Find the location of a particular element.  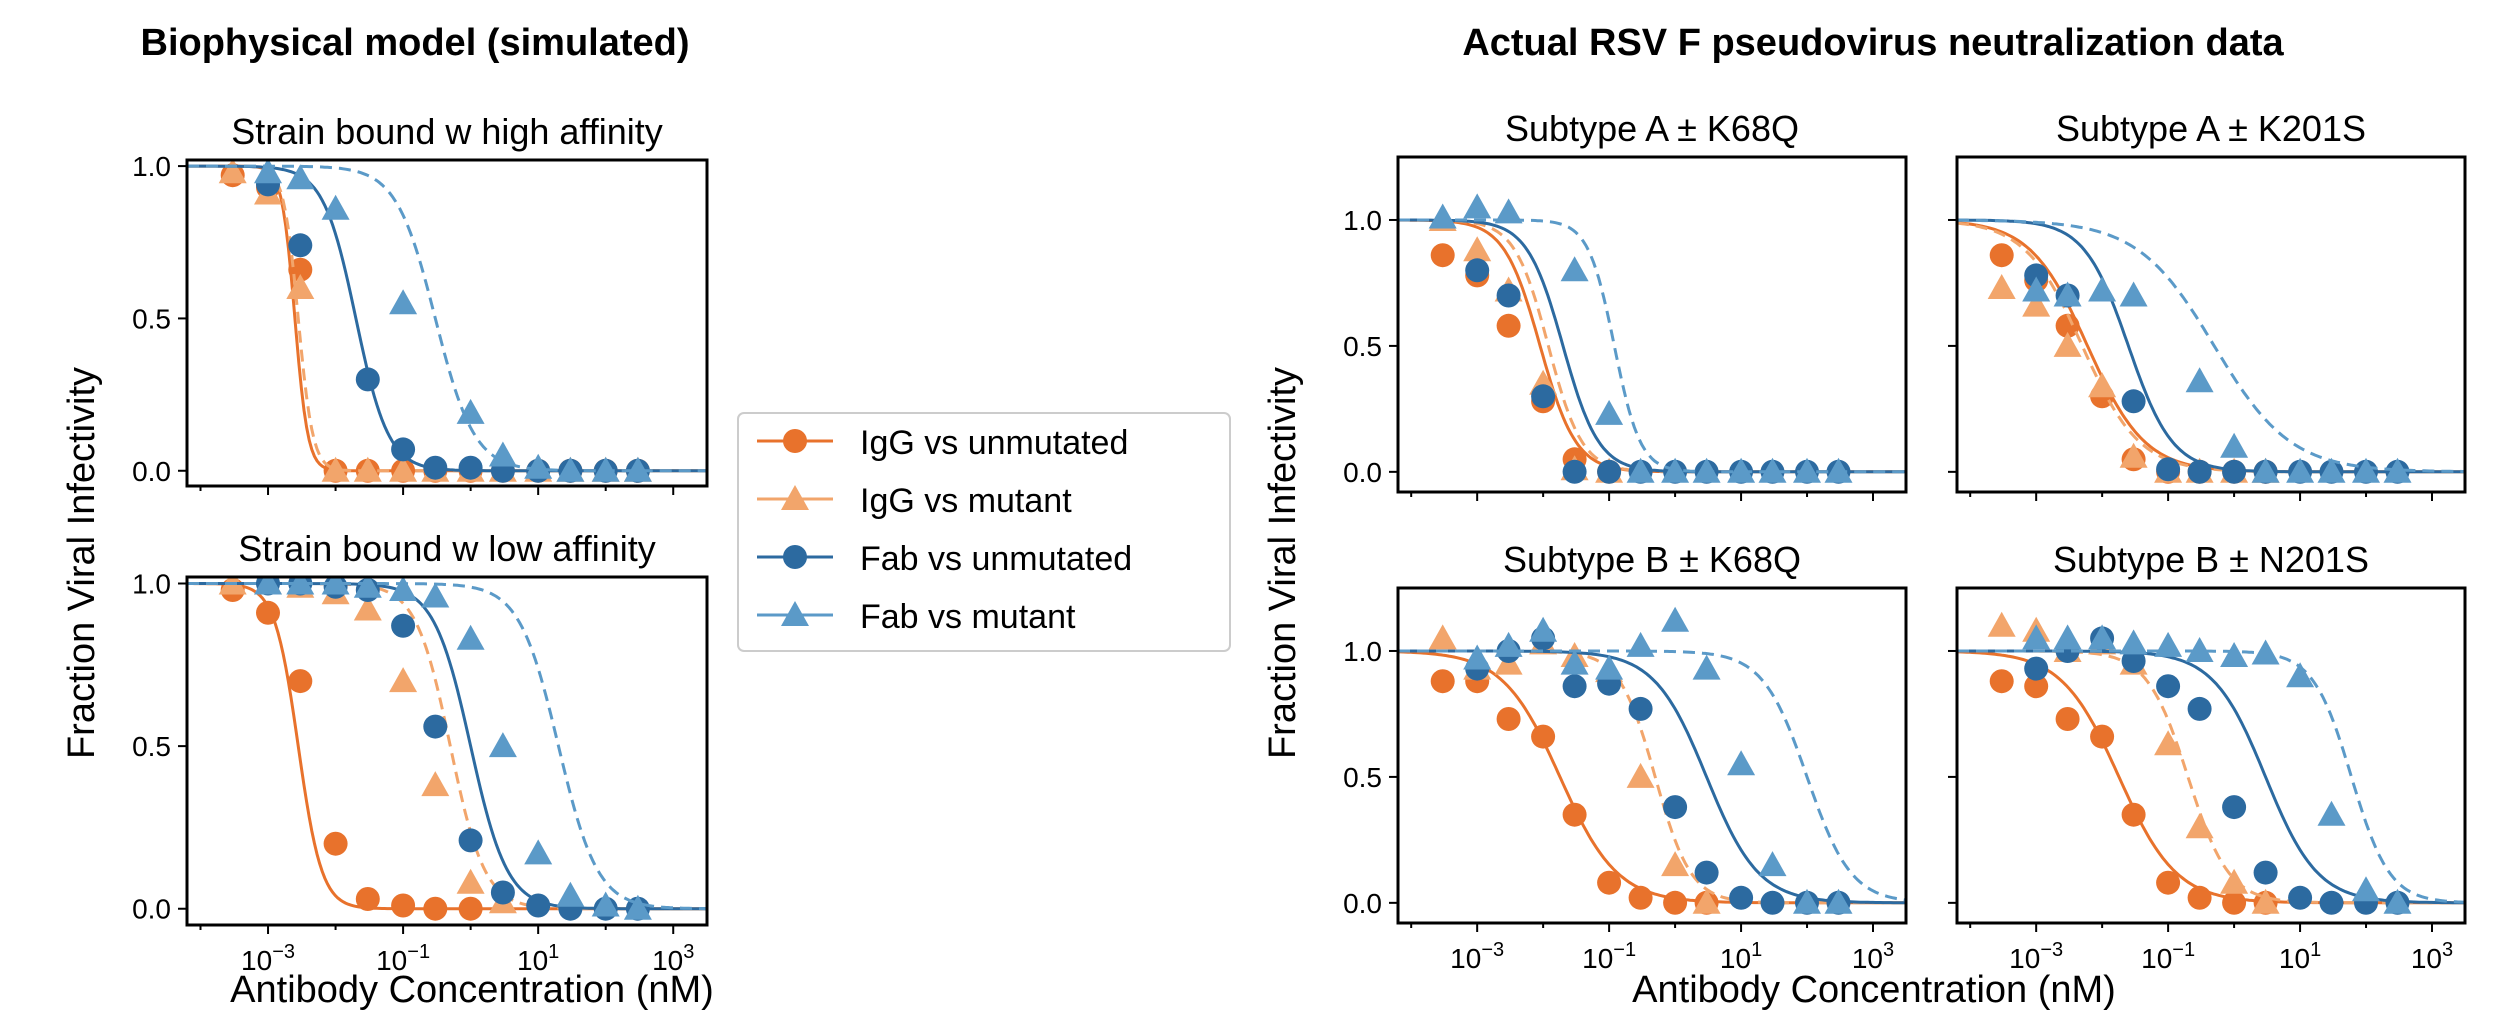

series-fab-vs-mutant is located at coordinates (447, 321).